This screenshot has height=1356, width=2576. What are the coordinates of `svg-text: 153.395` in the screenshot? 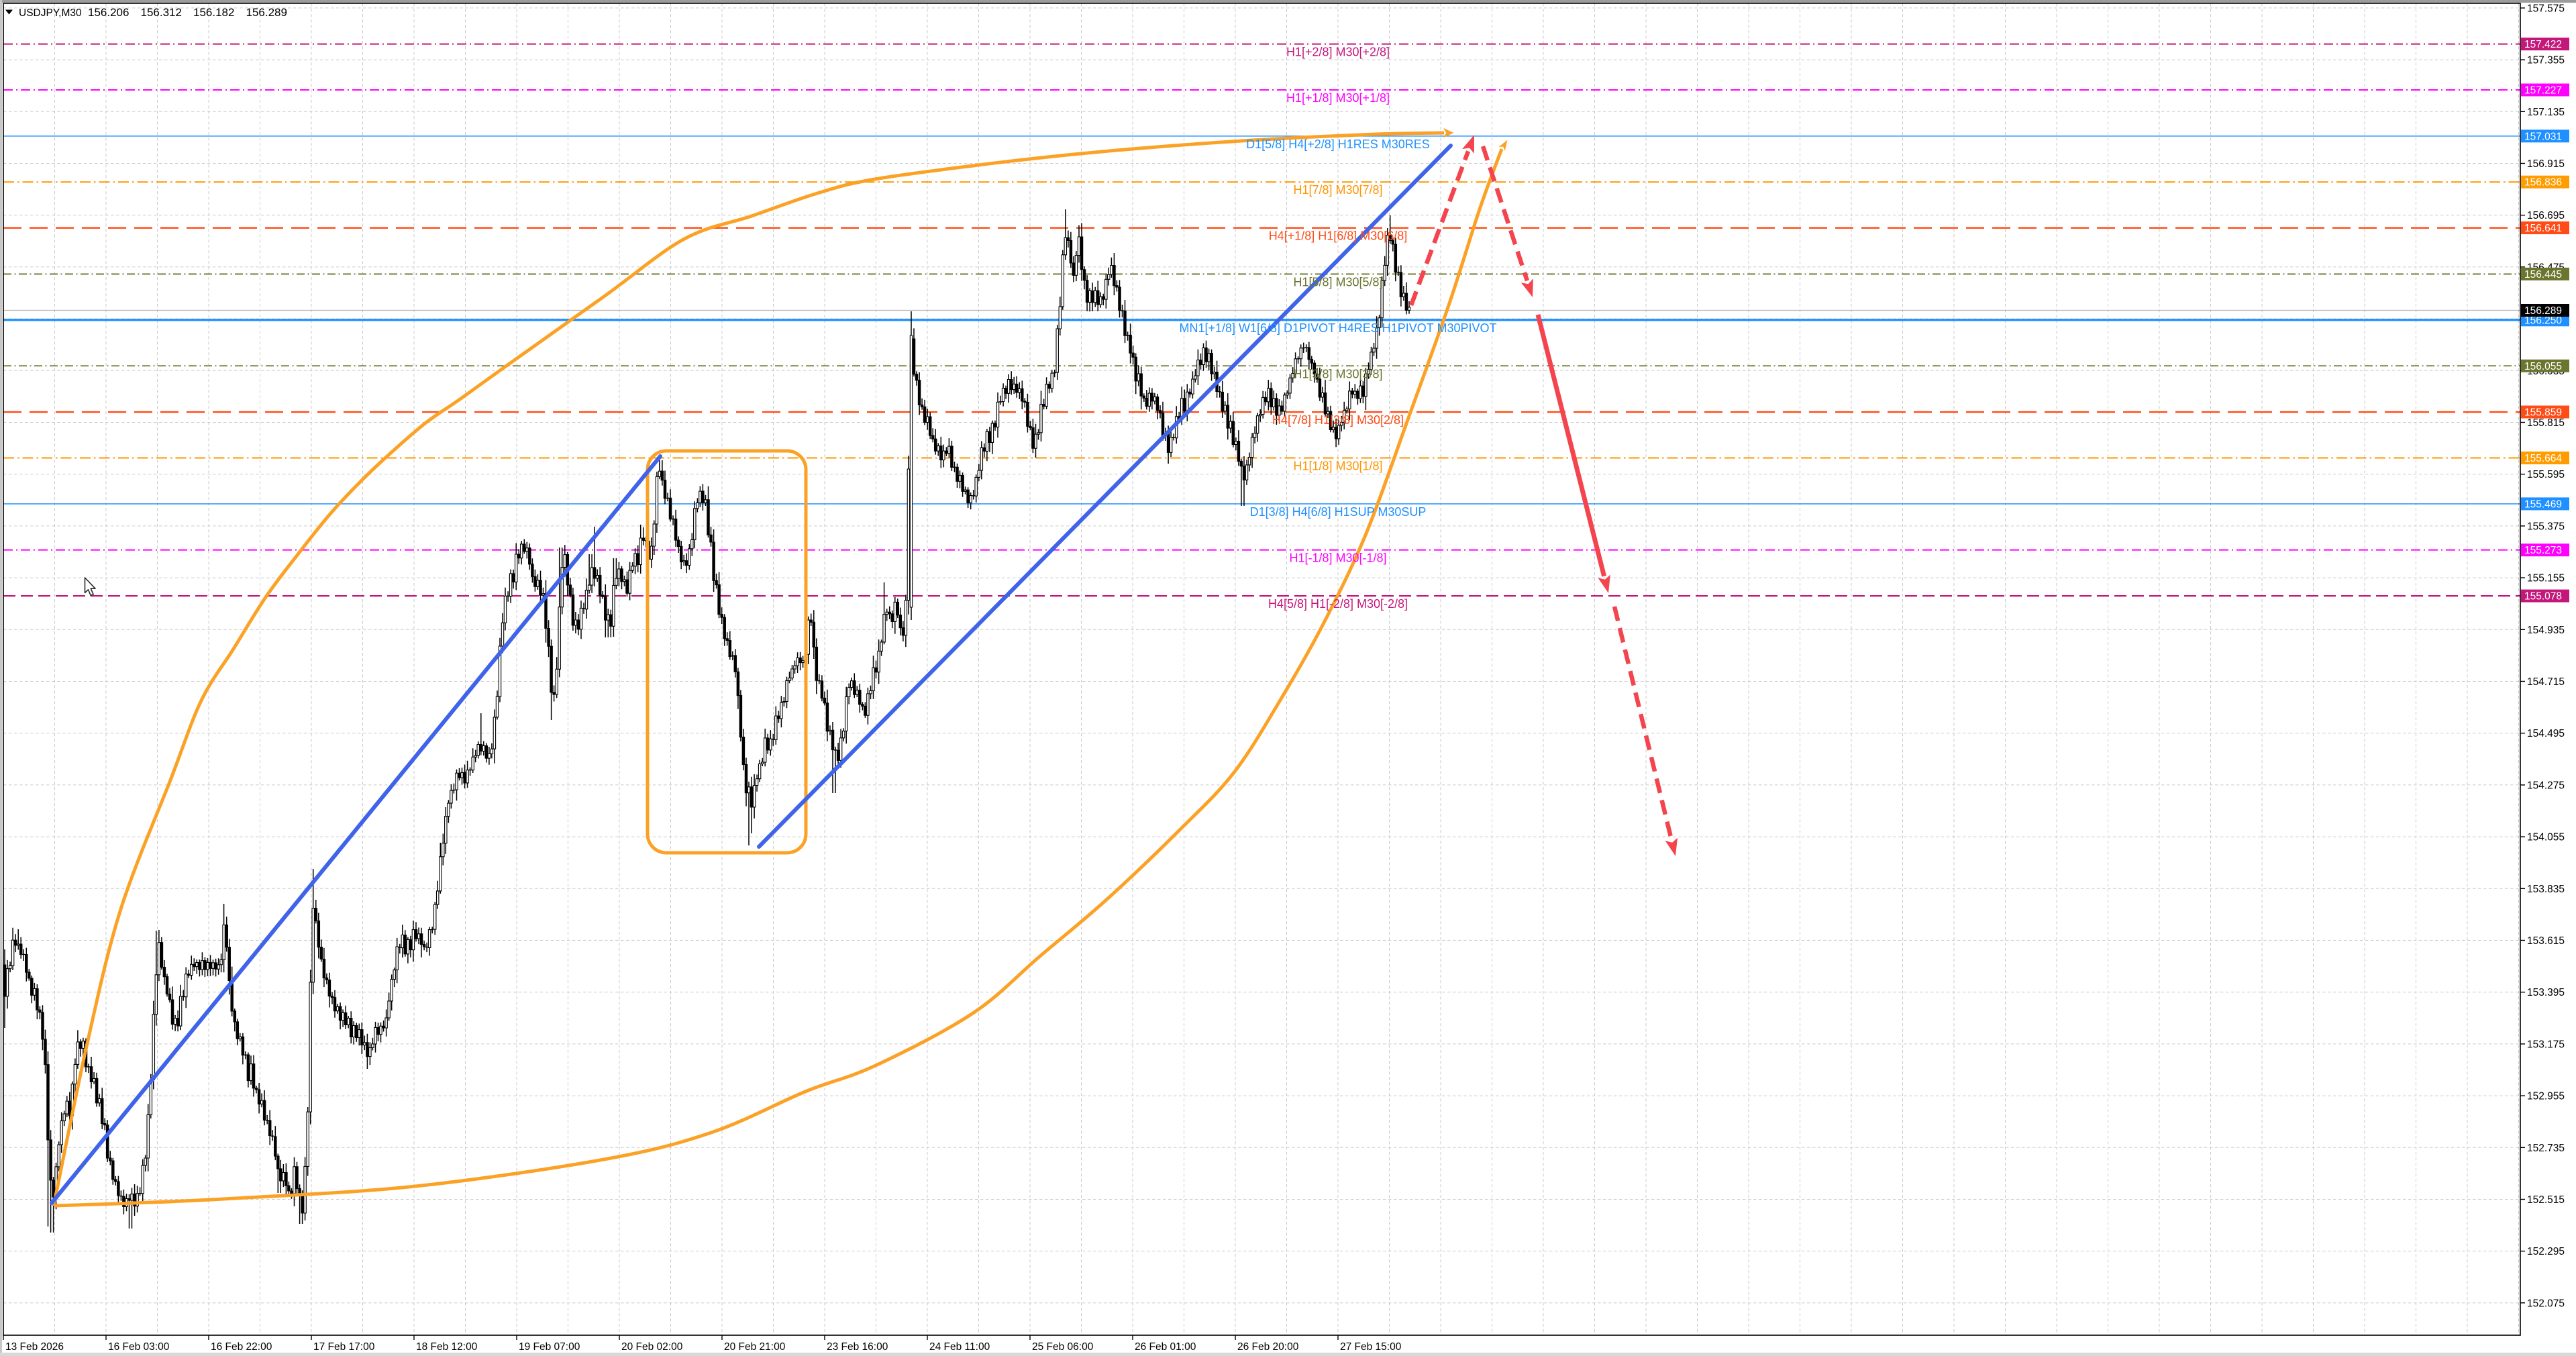 It's located at (2546, 992).